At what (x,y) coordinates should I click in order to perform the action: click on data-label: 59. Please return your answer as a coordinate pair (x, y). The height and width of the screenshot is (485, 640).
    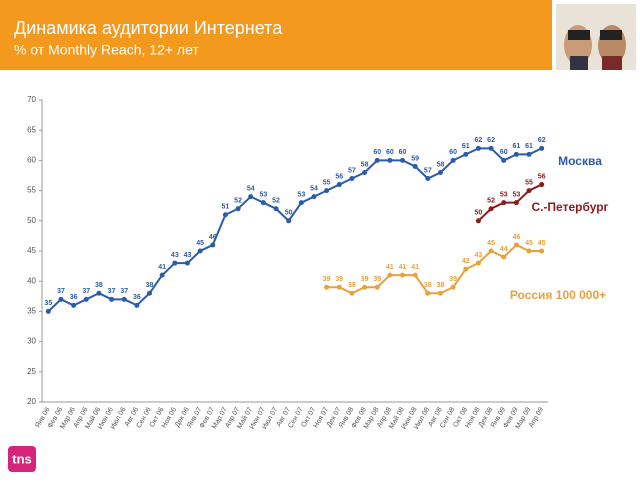
    Looking at the image, I should click on (415, 158).